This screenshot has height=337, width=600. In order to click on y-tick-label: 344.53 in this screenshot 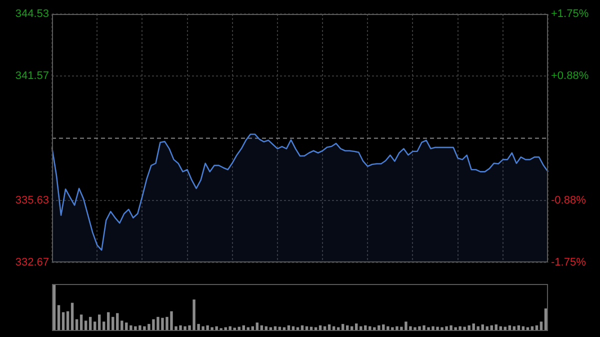, I will do `click(32, 14)`.